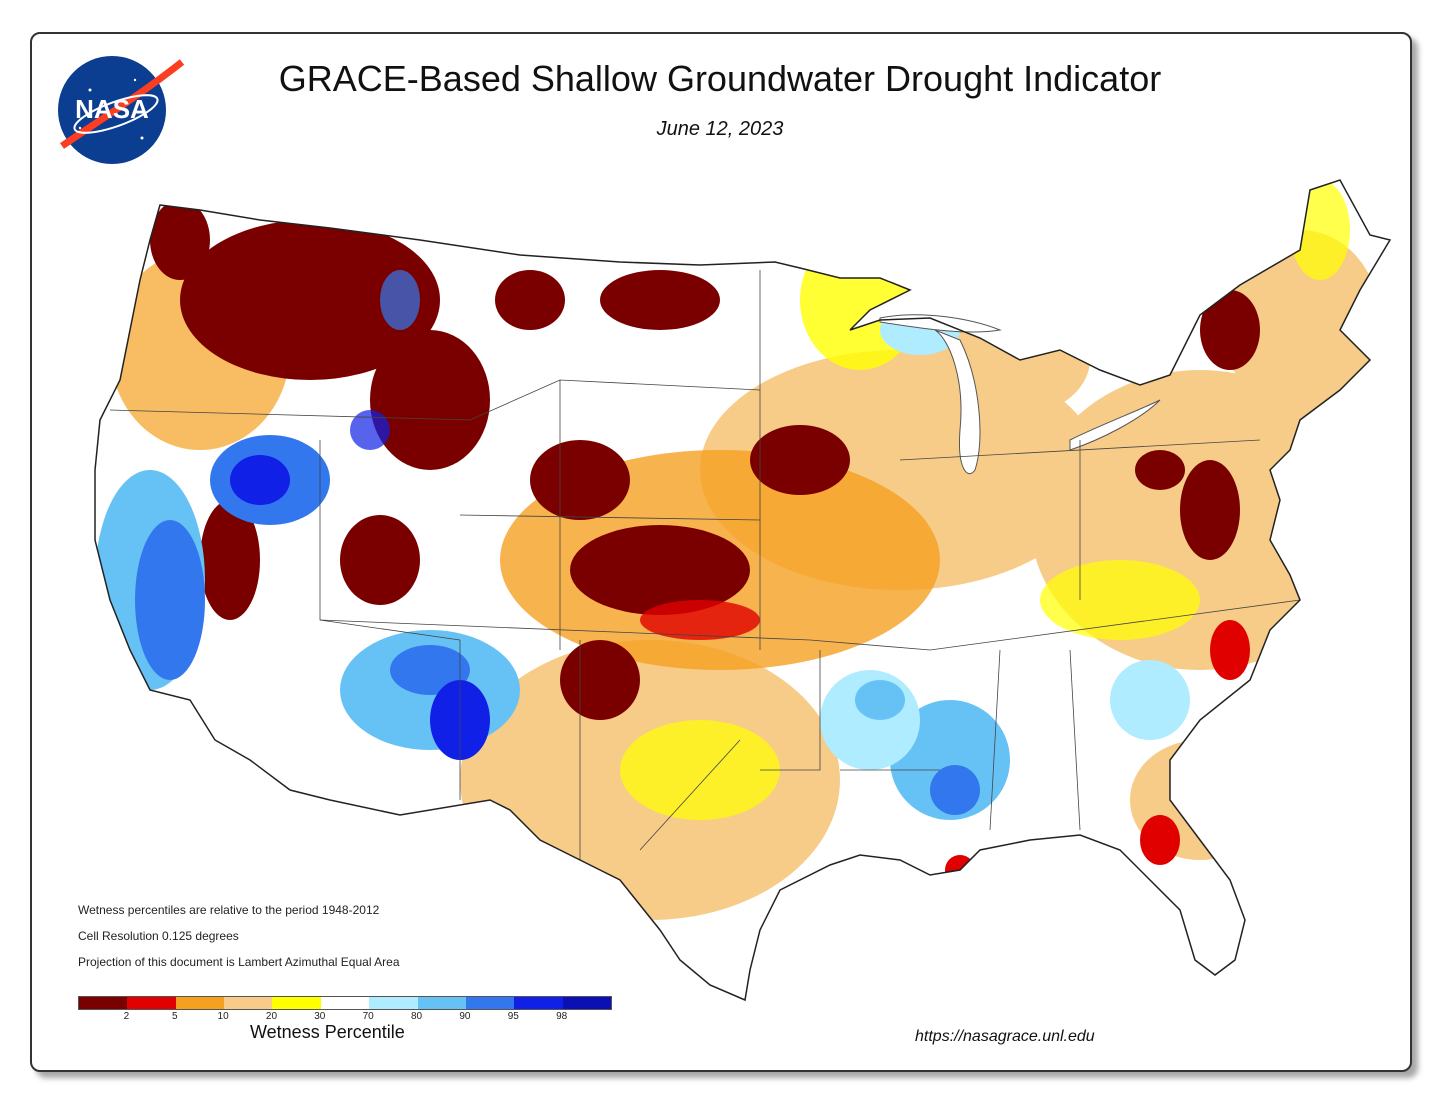  Describe the element at coordinates (562, 1016) in the screenshot. I see `legend-tick-label: 98` at that location.